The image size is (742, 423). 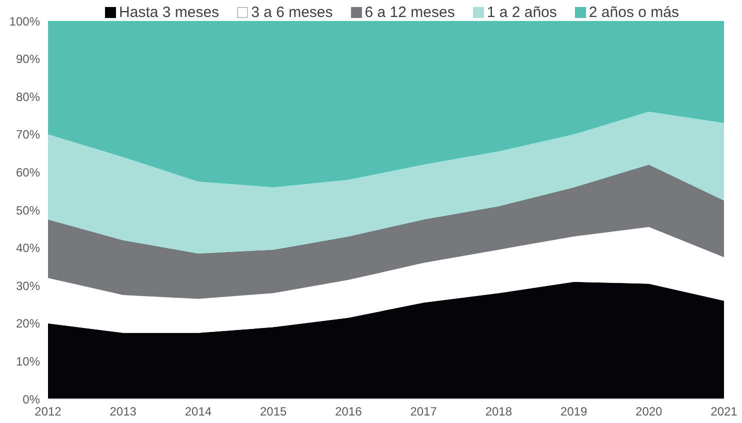 I want to click on y-tick-label: 20%, so click(x=28, y=323).